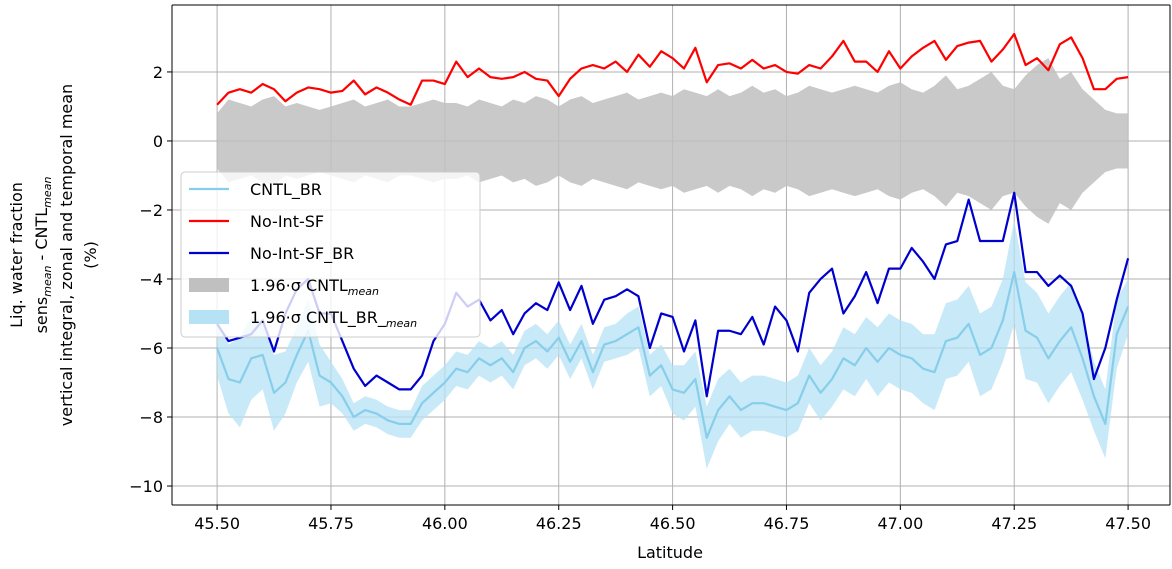  What do you see at coordinates (299, 285) in the screenshot?
I see `legend-text: 1.96·σ CNTL` at bounding box center [299, 285].